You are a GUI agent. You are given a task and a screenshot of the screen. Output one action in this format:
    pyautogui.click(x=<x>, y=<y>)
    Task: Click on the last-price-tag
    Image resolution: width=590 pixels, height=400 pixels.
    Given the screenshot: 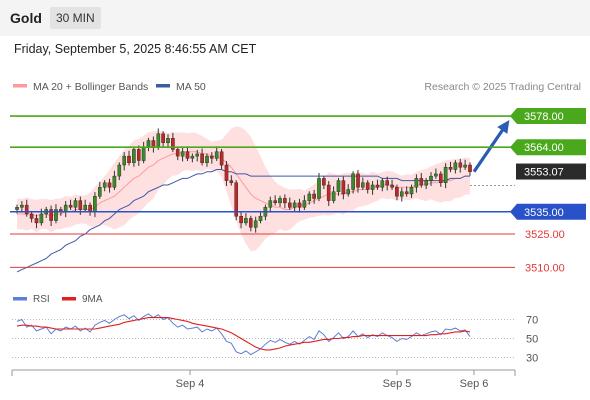 What is the action you would take?
    pyautogui.click(x=551, y=171)
    